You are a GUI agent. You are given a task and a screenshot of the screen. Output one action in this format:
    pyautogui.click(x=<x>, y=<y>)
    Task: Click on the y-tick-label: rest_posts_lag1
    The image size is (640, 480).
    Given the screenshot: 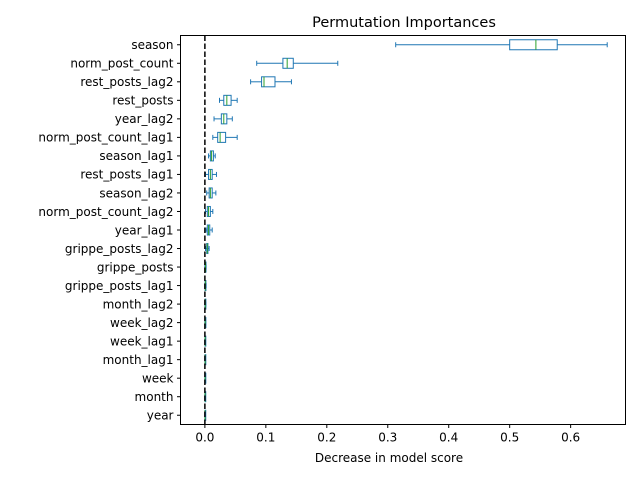 What is the action you would take?
    pyautogui.click(x=126, y=175)
    